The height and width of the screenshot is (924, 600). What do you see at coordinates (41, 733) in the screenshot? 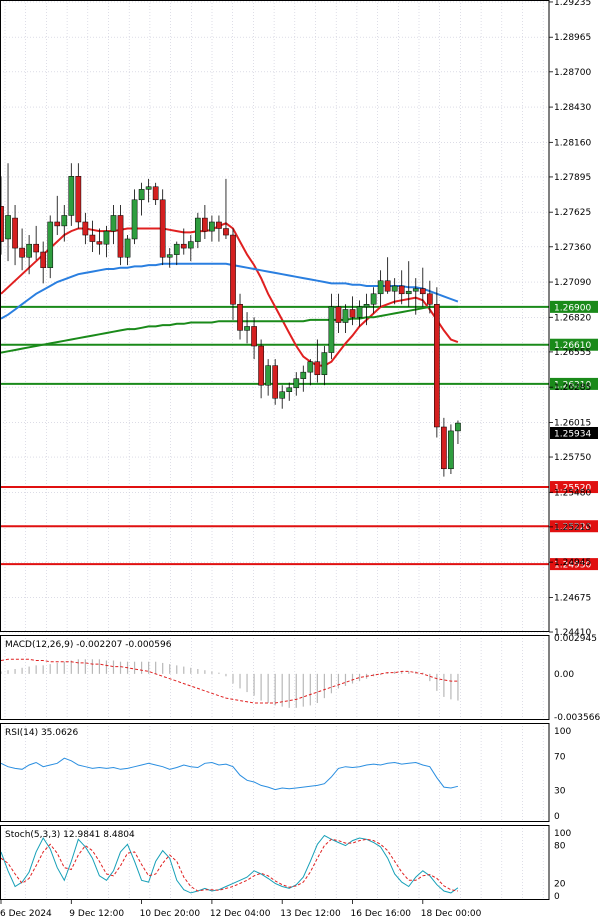
I see `rsi-label: RSI(14) 35.0626` at bounding box center [41, 733].